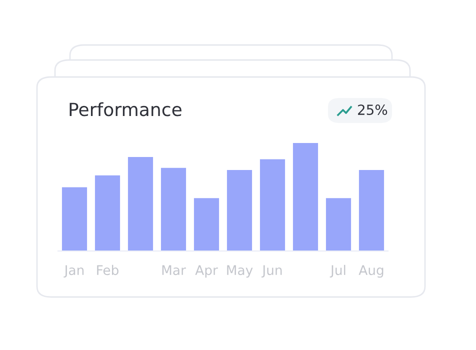  I want to click on chart-title: Performance, so click(126, 109).